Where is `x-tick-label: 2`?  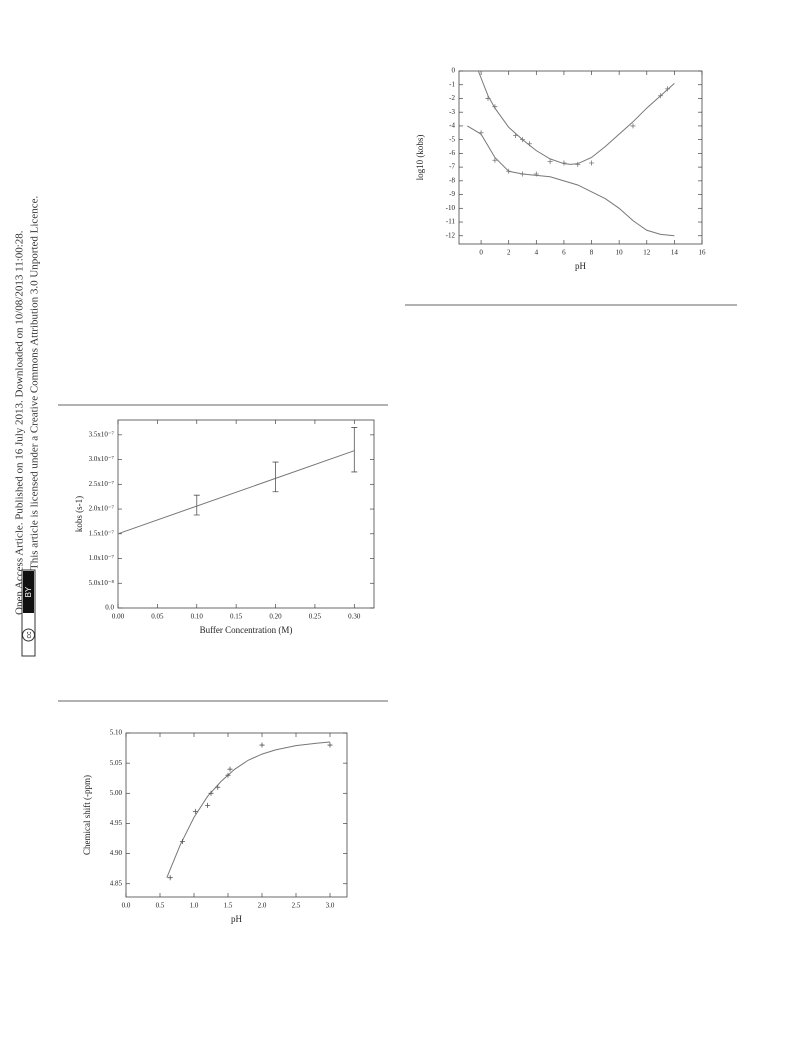 x-tick-label: 2 is located at coordinates (509, 253).